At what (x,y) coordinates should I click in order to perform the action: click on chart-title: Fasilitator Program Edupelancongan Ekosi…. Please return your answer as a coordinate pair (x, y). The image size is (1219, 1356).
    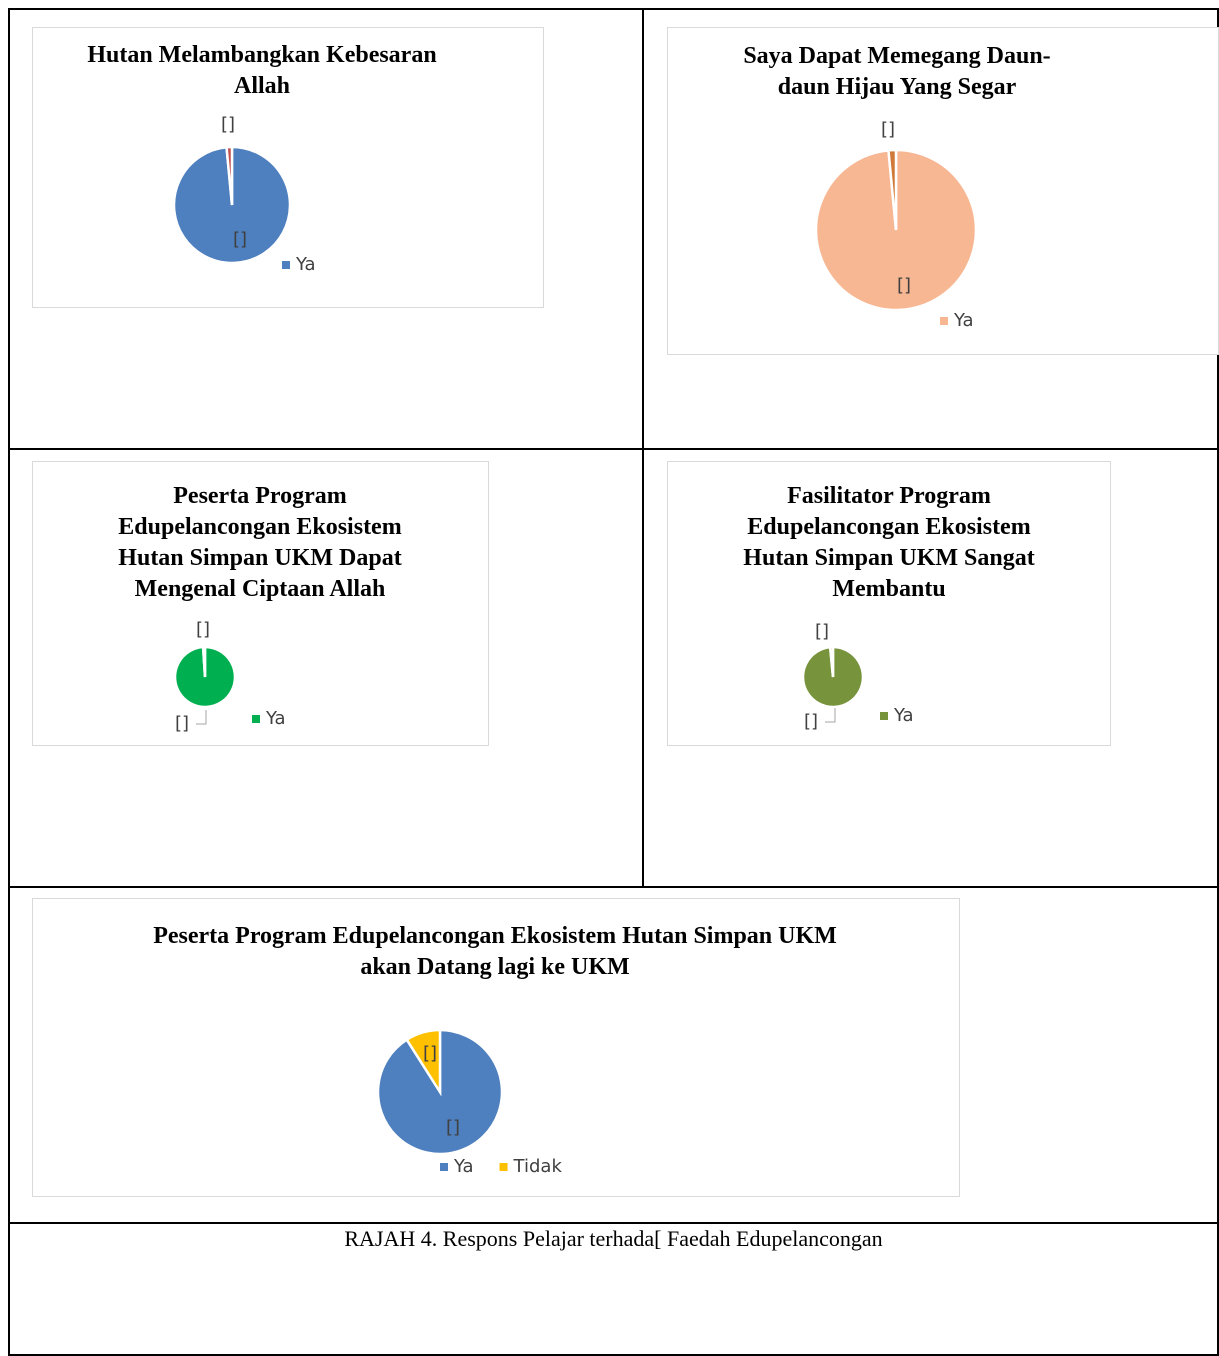
    Looking at the image, I should click on (889, 542).